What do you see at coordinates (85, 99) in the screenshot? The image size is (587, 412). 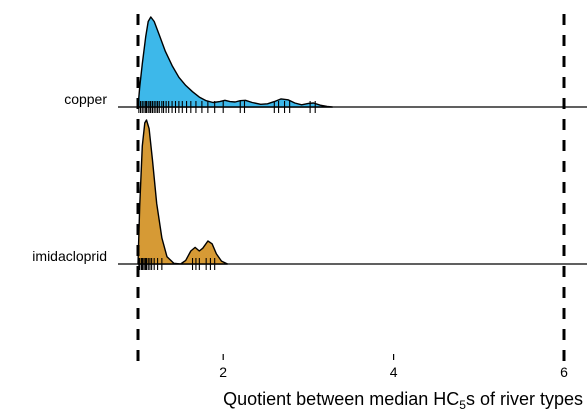 I see `category-label: copper` at bounding box center [85, 99].